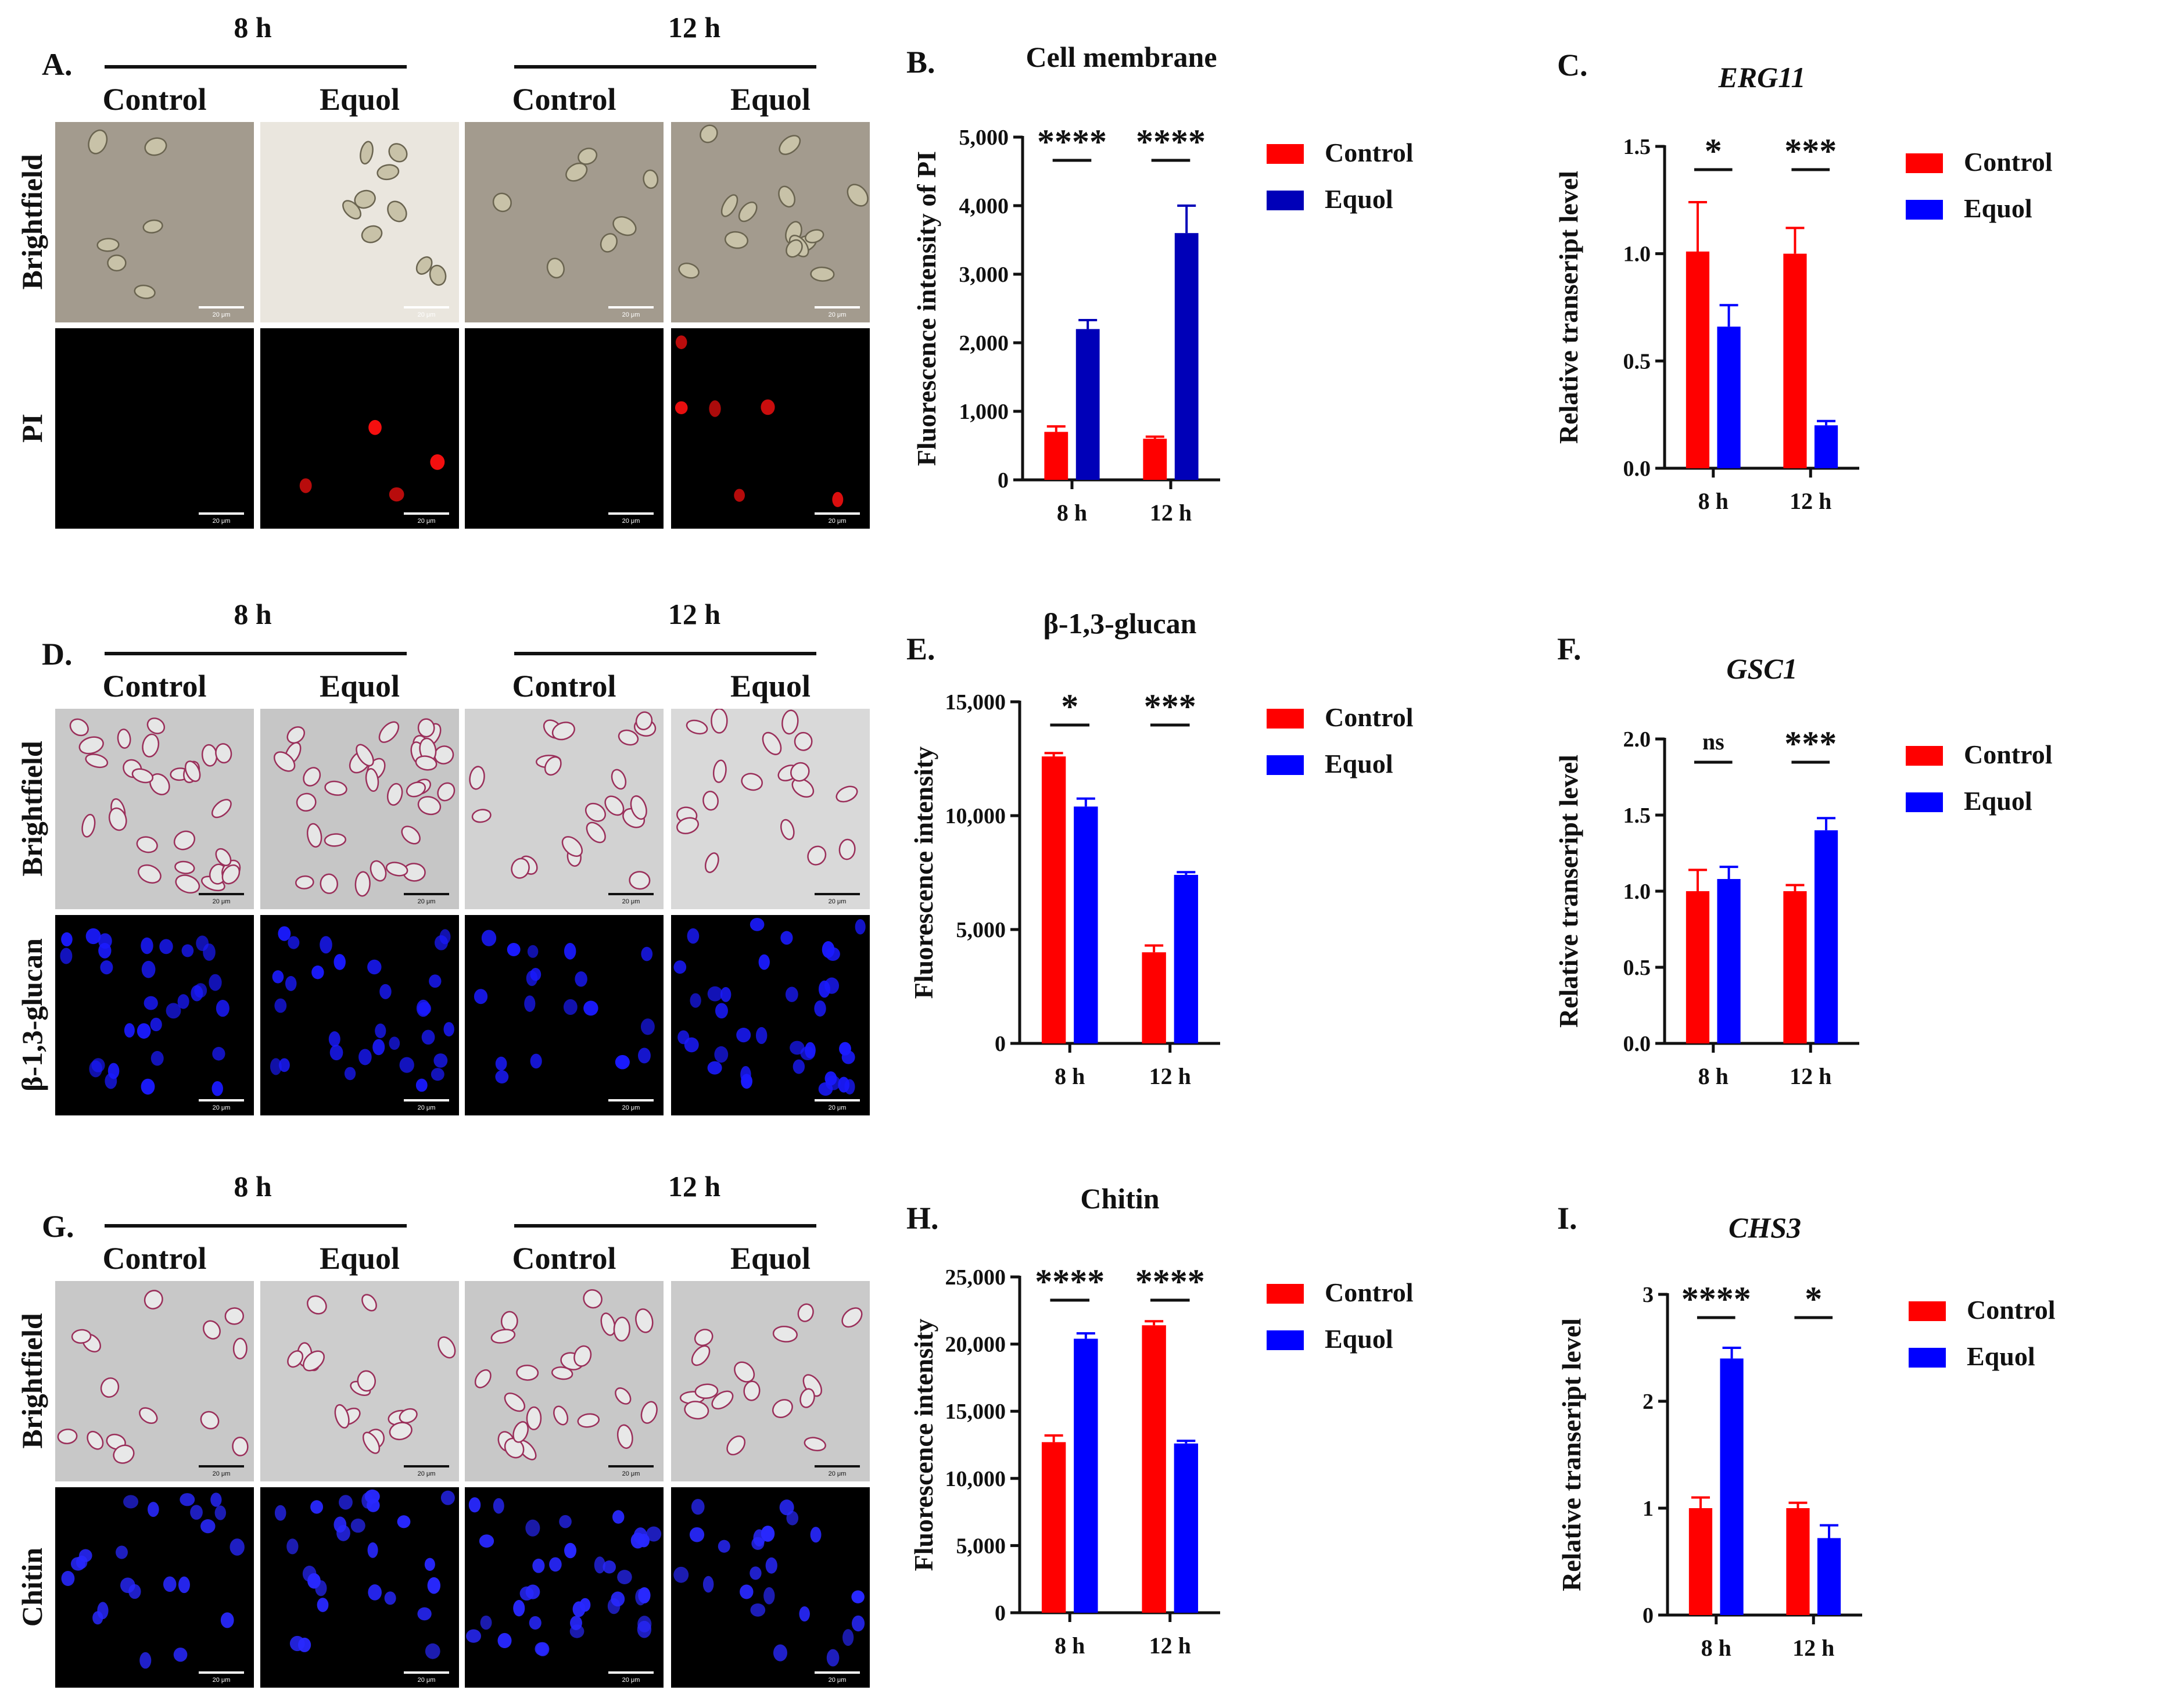 This screenshot has width=2173, height=1708. I want to click on panel-letter: F., so click(1569, 648).